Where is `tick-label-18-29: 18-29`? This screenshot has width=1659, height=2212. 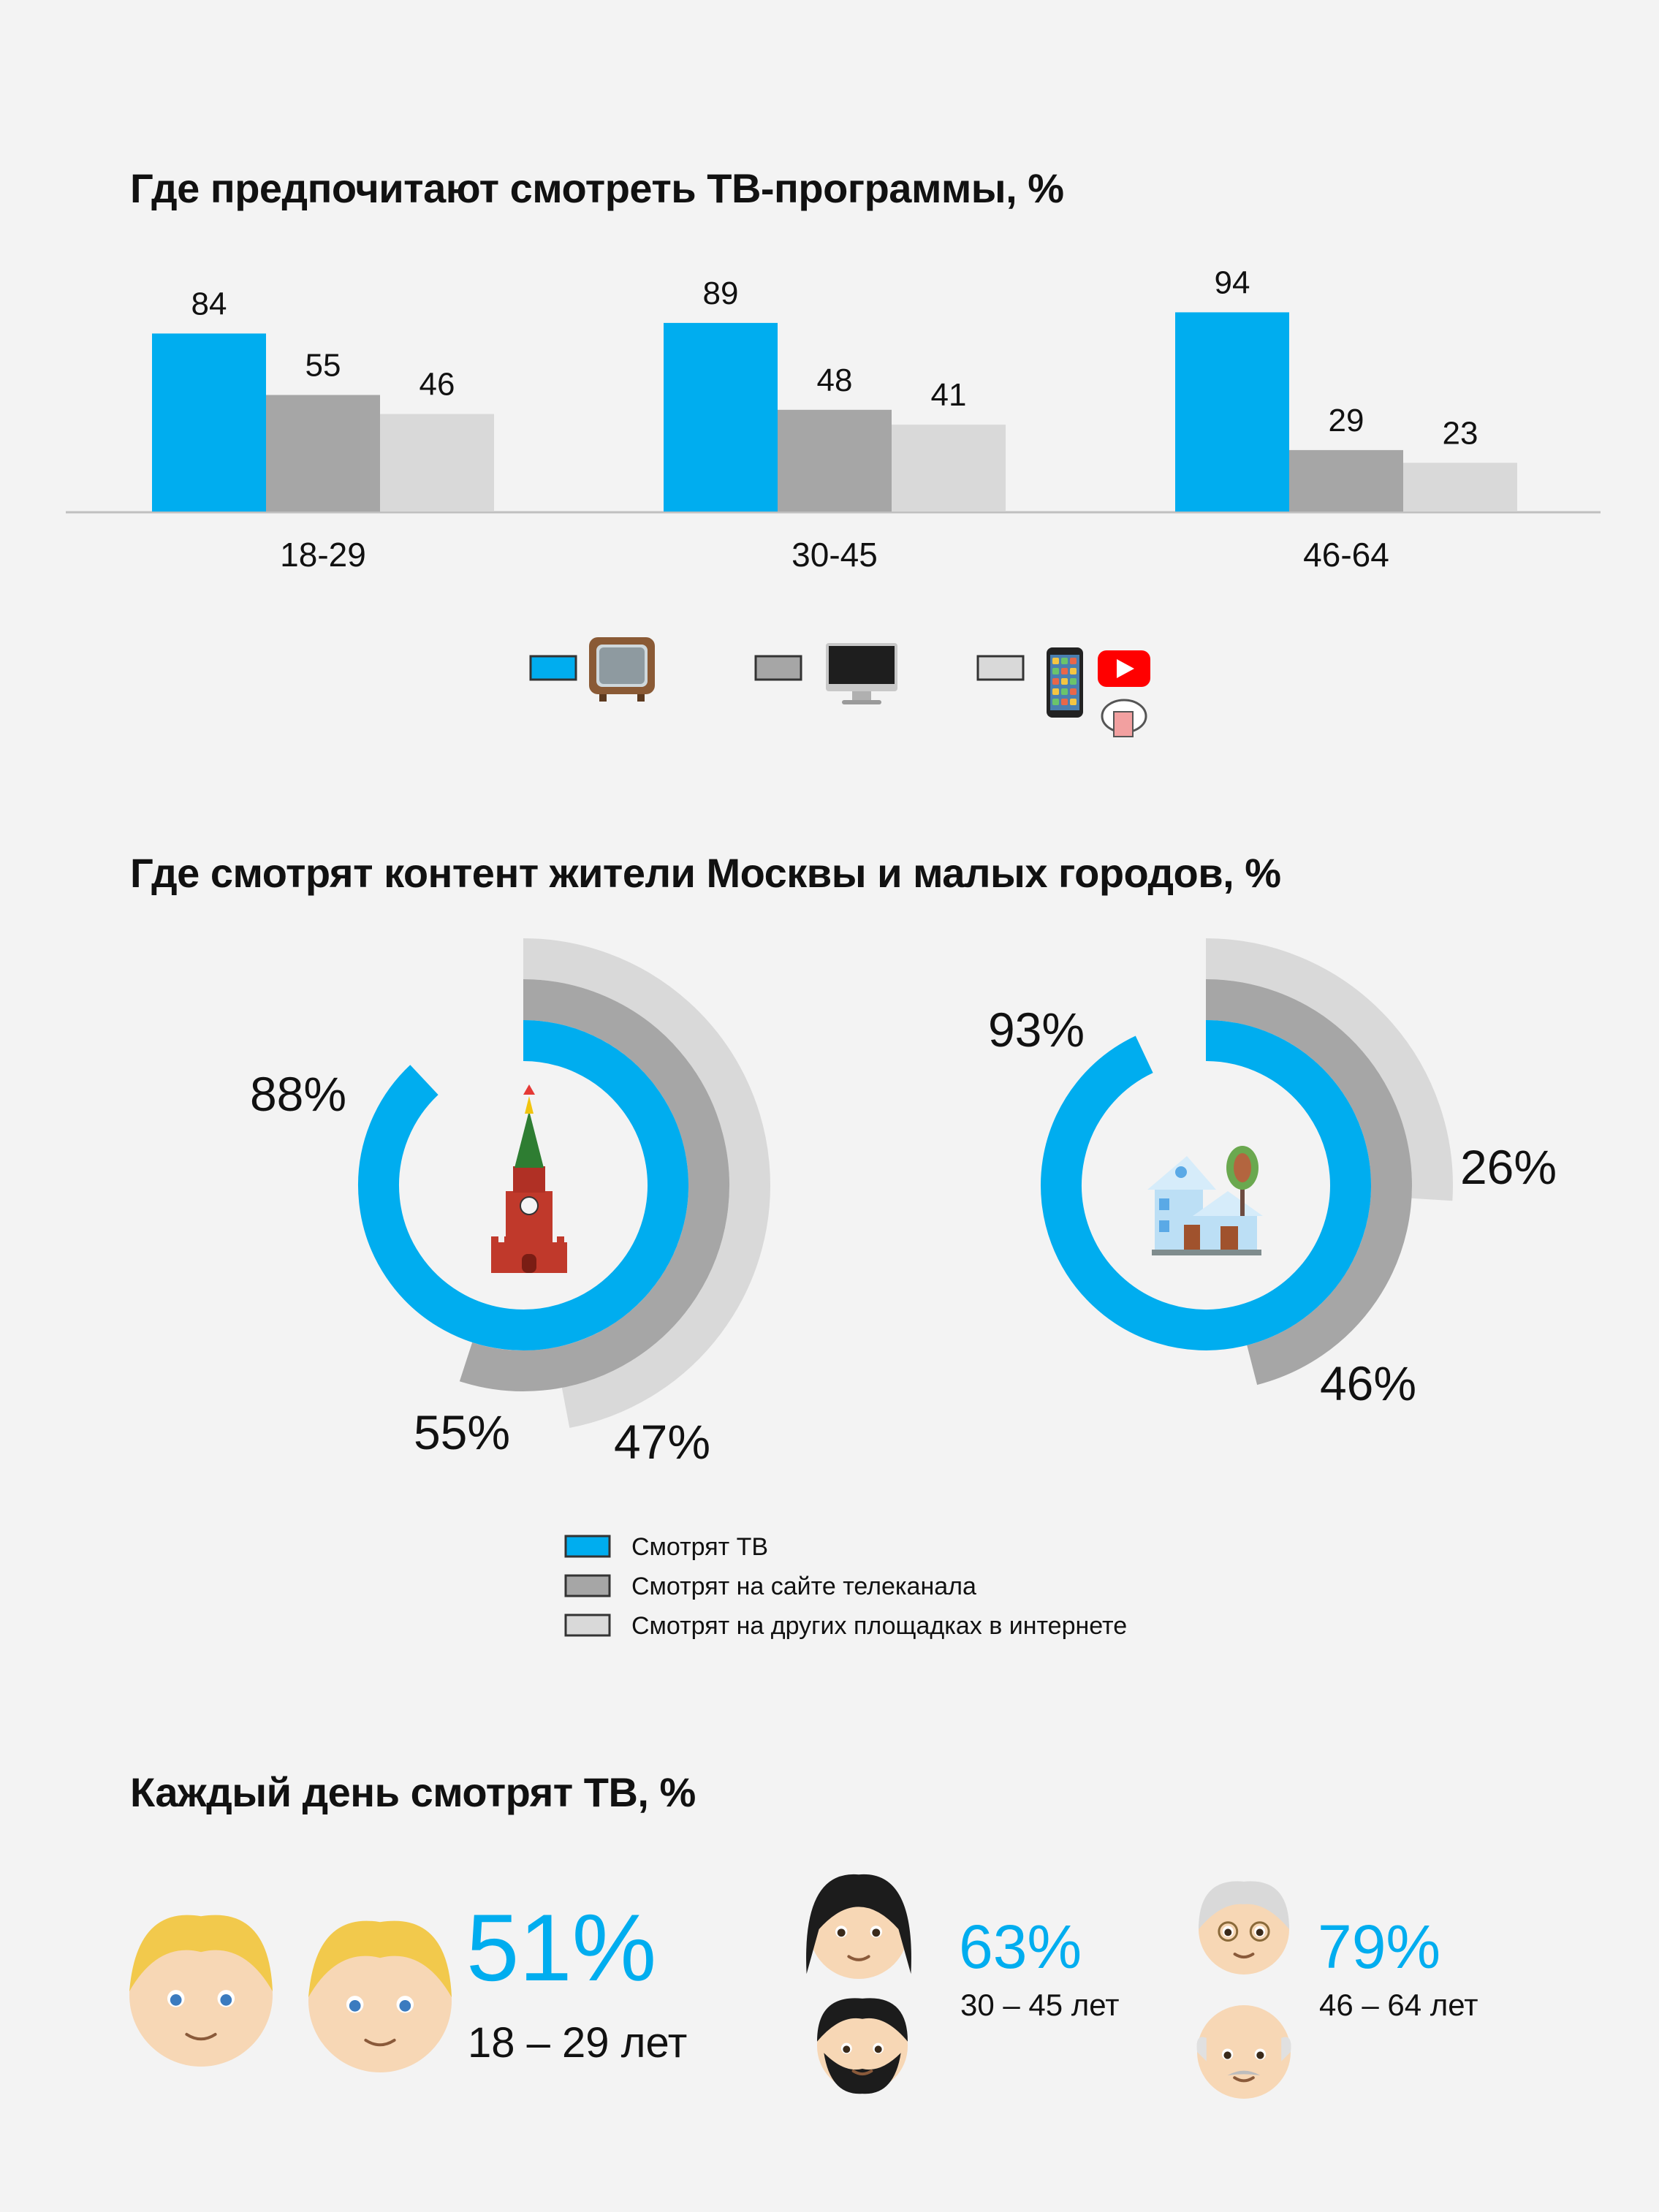
tick-label-18-29: 18-29 is located at coordinates (323, 555).